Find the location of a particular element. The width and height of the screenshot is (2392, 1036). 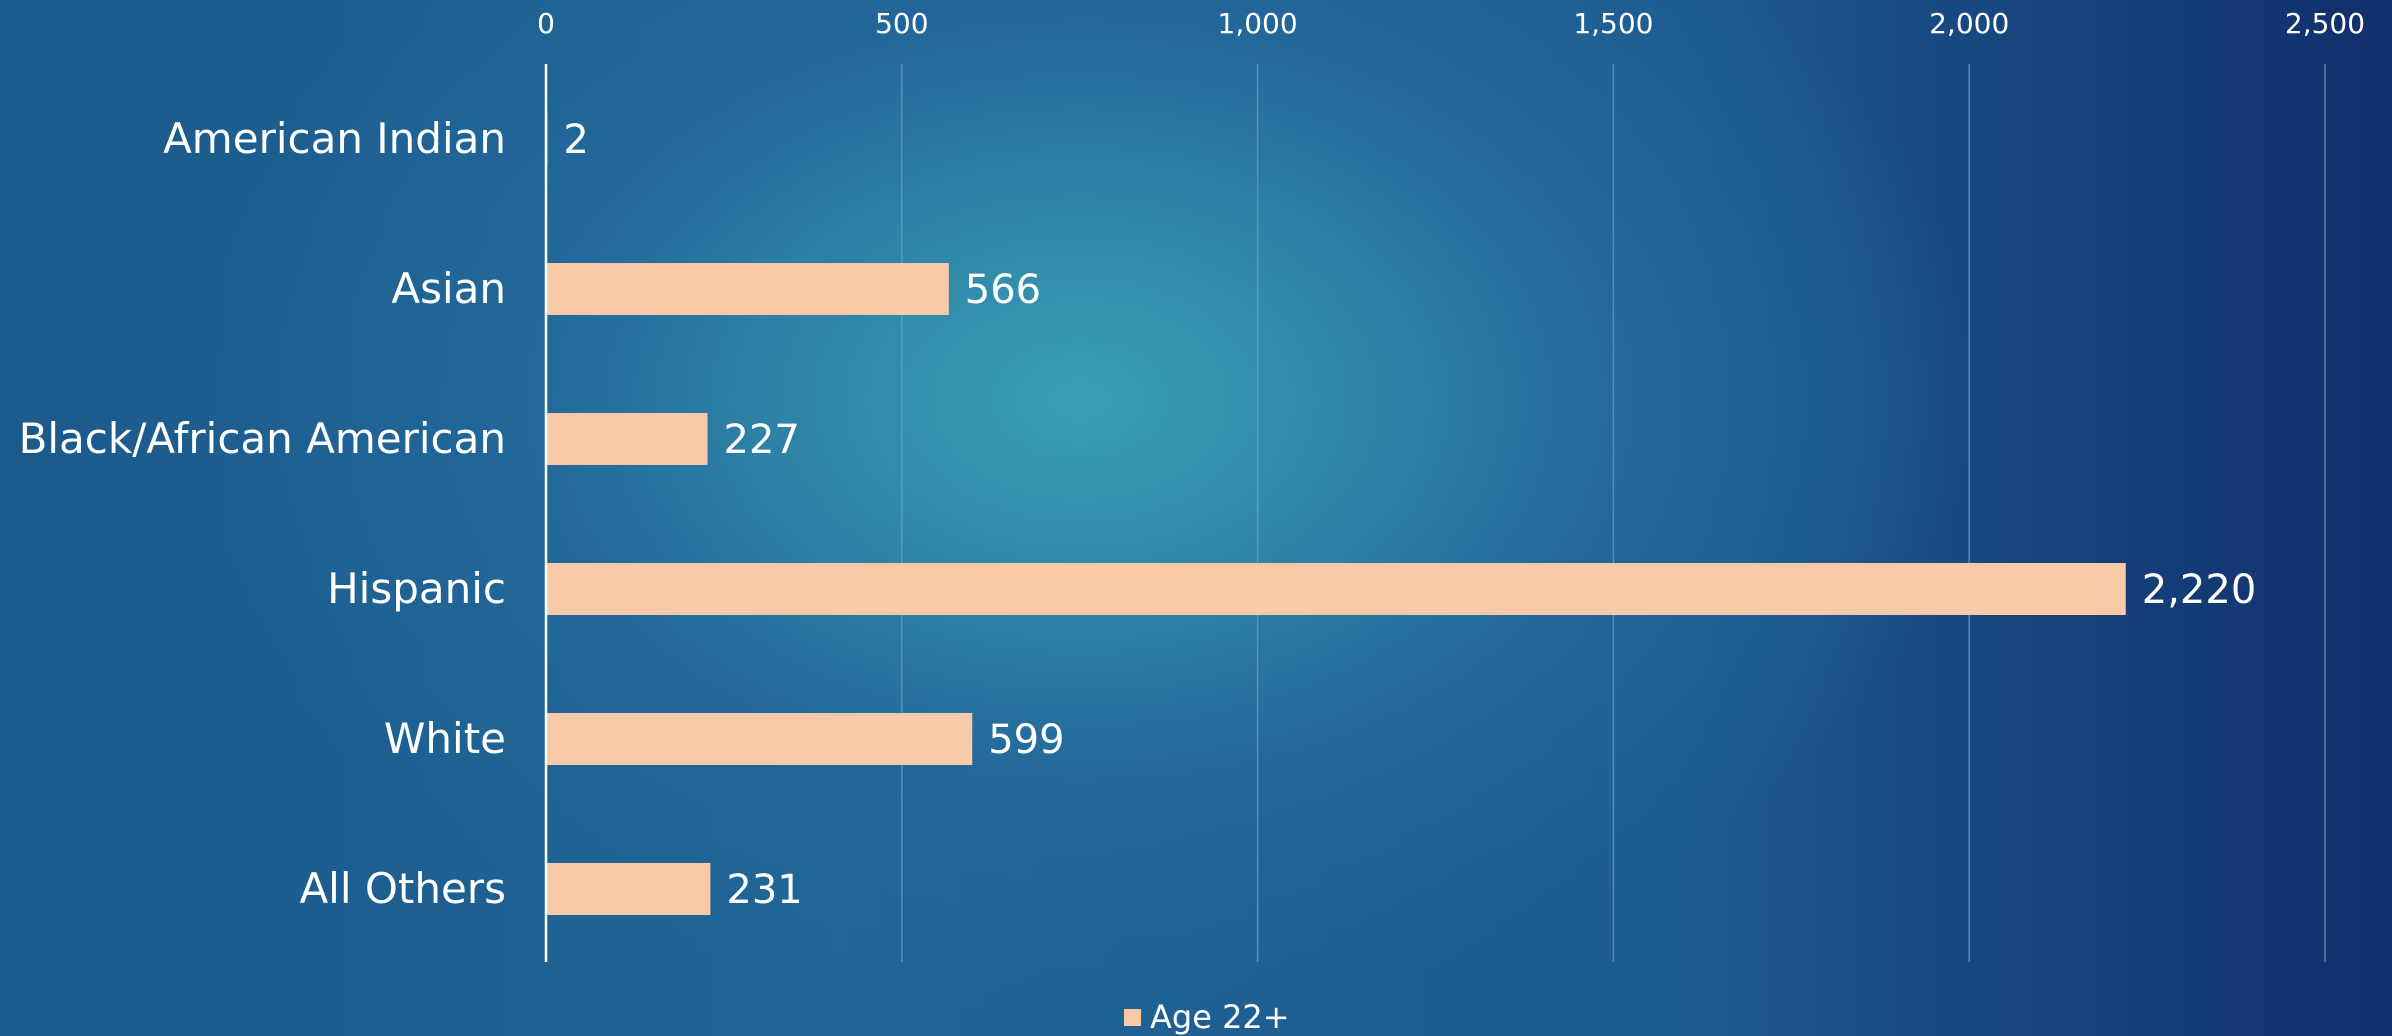

x-tick-label: 2,000 is located at coordinates (1969, 23).